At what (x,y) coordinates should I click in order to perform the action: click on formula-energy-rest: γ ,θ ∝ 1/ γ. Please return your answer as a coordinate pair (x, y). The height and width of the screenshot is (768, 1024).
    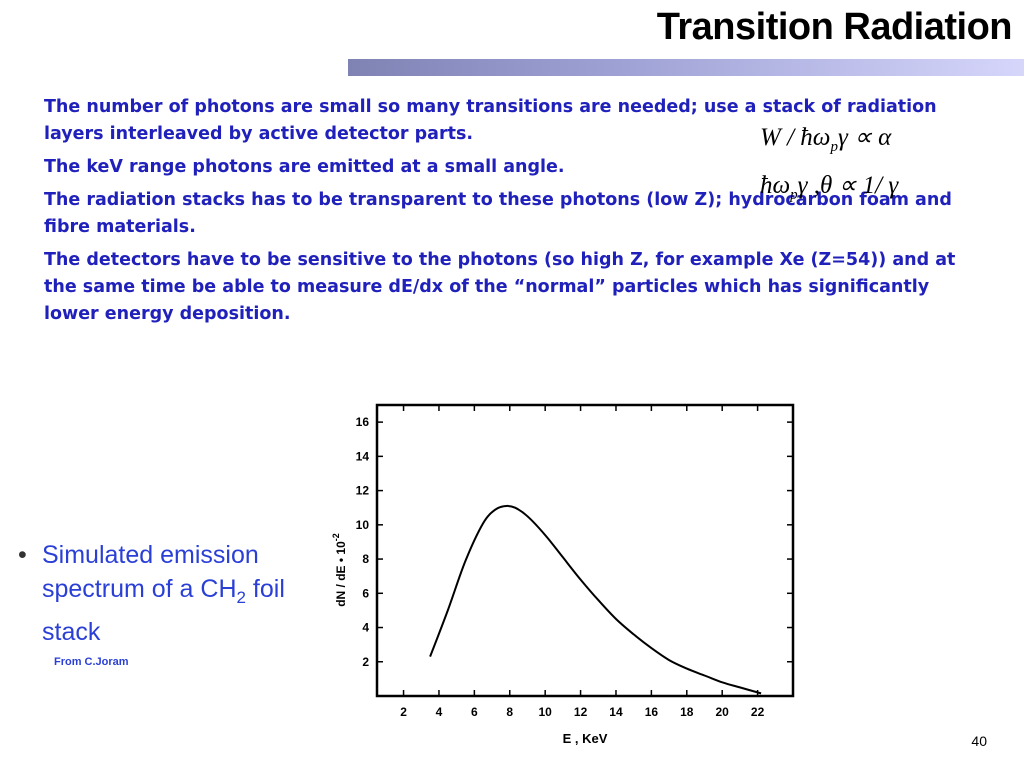
    Looking at the image, I should click on (848, 185).